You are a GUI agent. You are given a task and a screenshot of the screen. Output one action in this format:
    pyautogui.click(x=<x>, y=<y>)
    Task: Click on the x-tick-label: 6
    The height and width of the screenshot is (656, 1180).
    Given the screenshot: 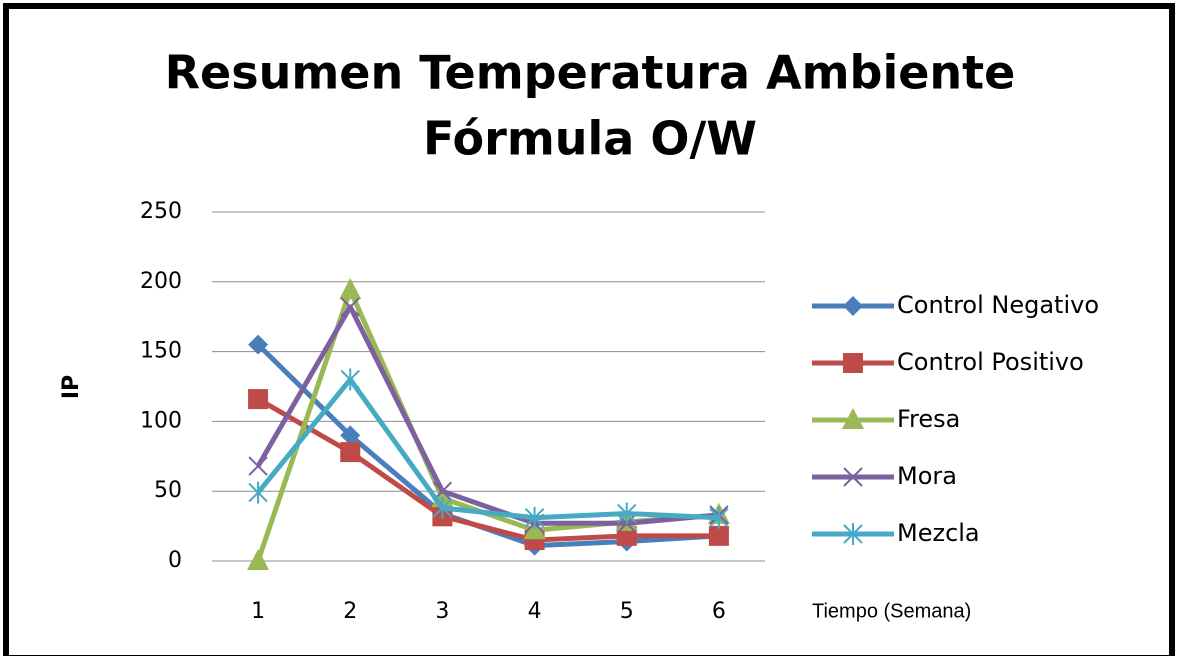 What is the action you would take?
    pyautogui.click(x=719, y=611)
    